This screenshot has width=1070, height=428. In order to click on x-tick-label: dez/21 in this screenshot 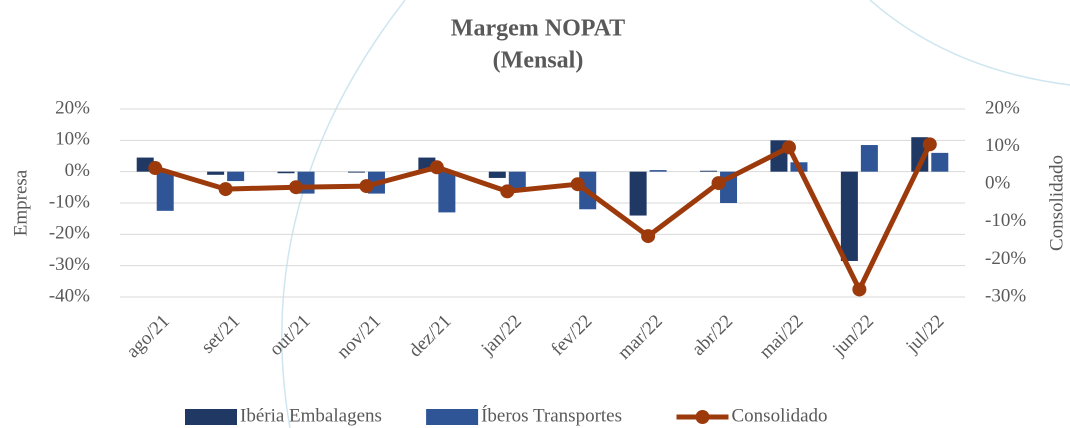, I will do `click(430, 336)`.